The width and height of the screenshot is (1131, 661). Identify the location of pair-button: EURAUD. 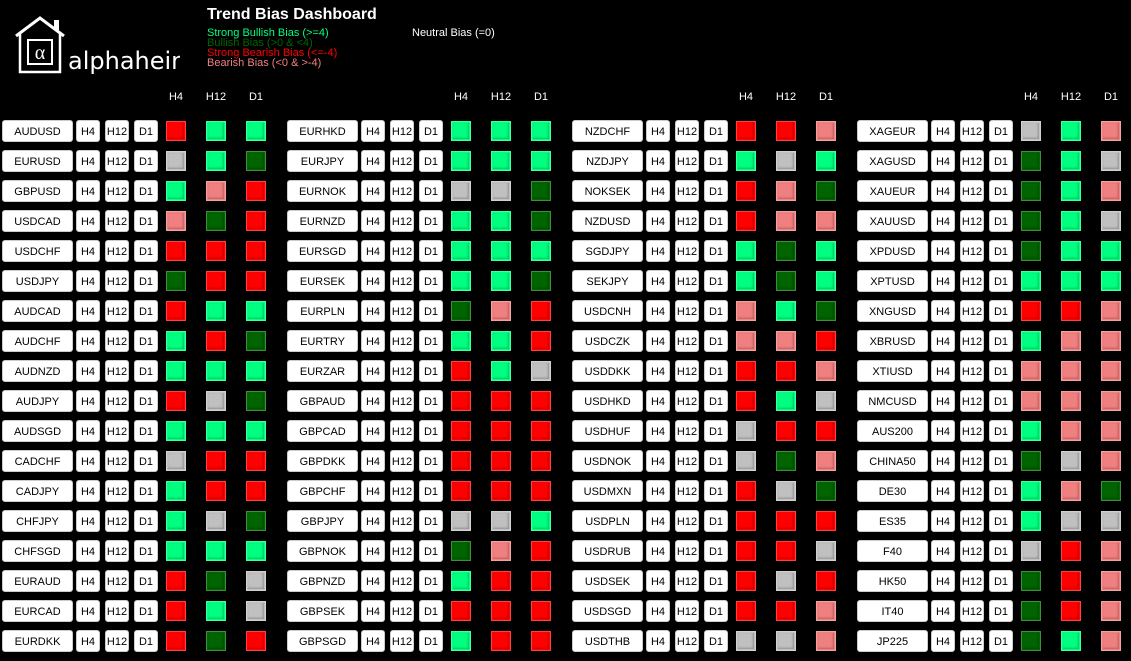
(37, 581).